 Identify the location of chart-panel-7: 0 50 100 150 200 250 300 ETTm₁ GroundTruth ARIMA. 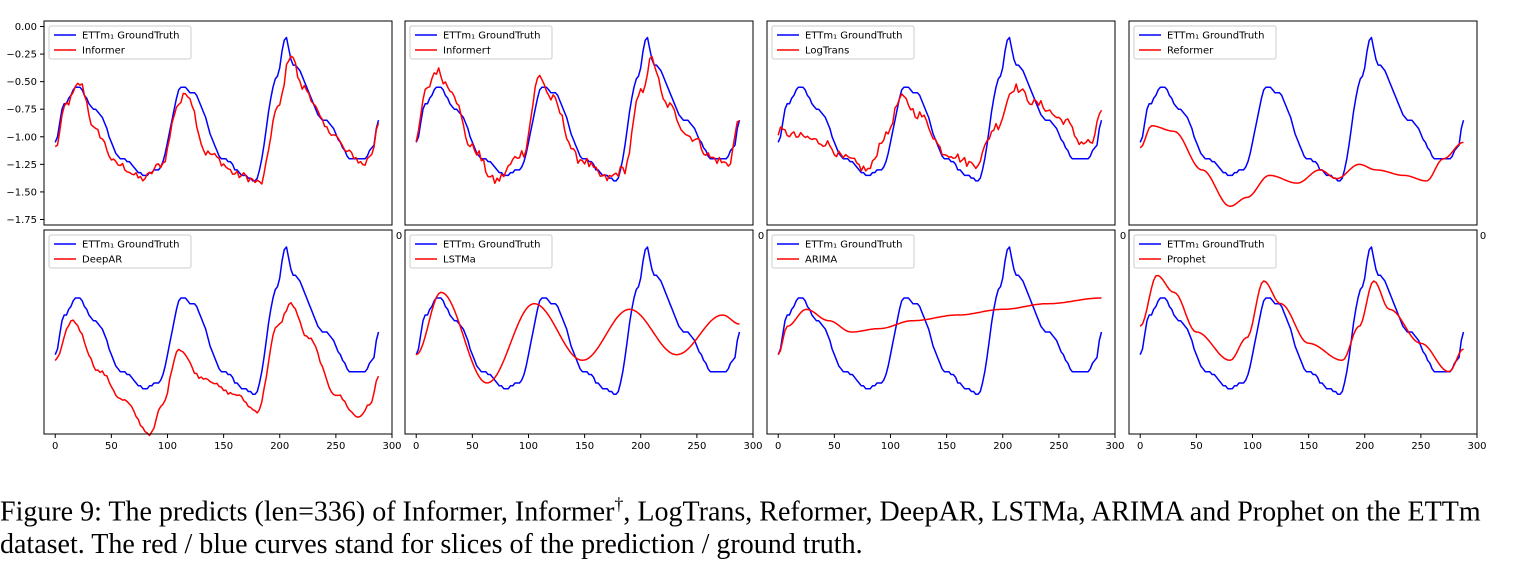
(945, 340).